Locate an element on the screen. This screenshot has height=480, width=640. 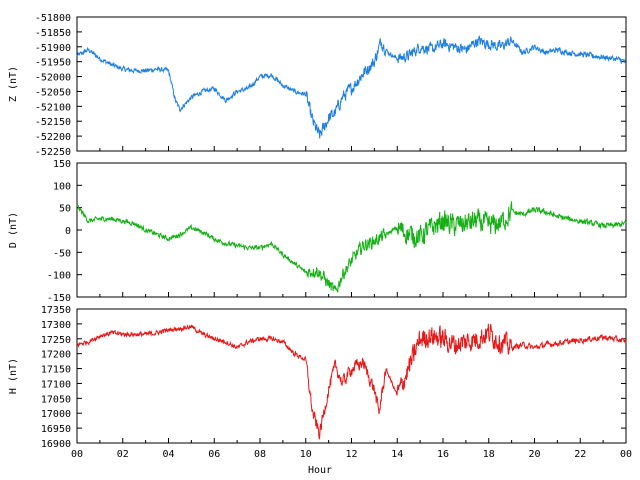
y-tick-label-h: 17250 is located at coordinates (56, 340).